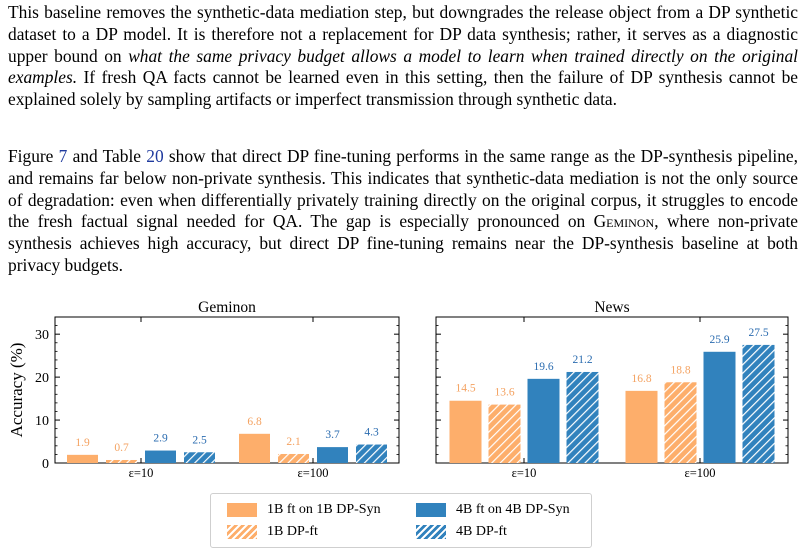 This screenshot has width=805, height=554. Describe the element at coordinates (199, 440) in the screenshot. I see `bar-value-label: 2.5` at that location.